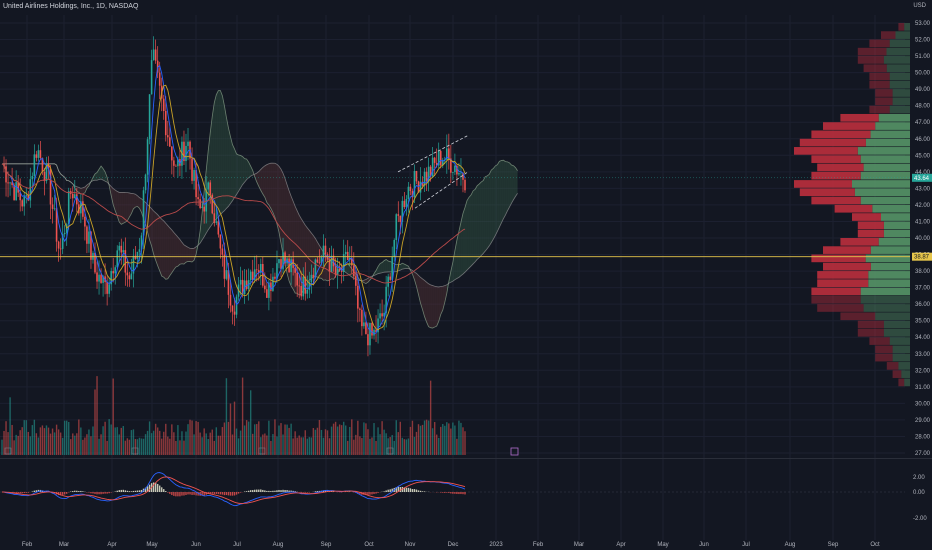 The height and width of the screenshot is (550, 932). I want to click on pane-separator, so click(466, 458).